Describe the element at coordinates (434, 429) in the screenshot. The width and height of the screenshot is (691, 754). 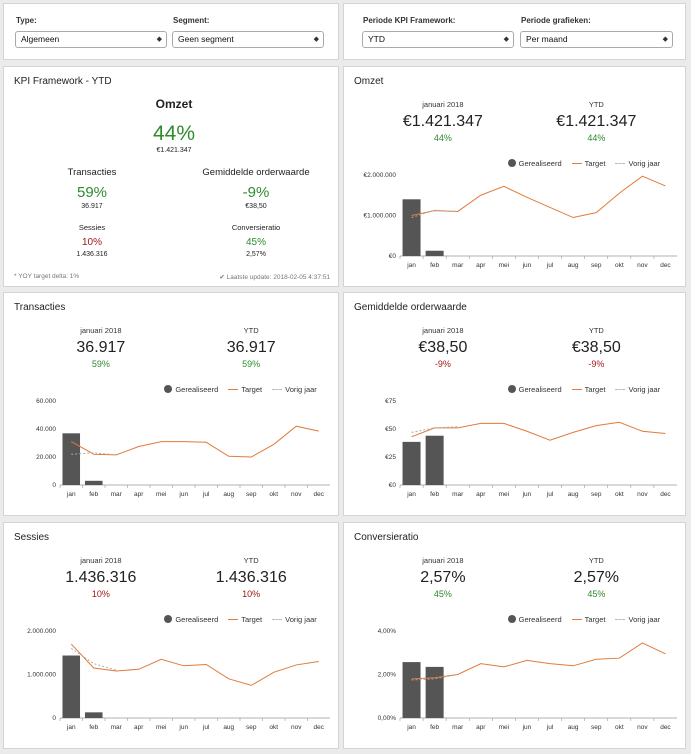
I see `prev-year-line` at that location.